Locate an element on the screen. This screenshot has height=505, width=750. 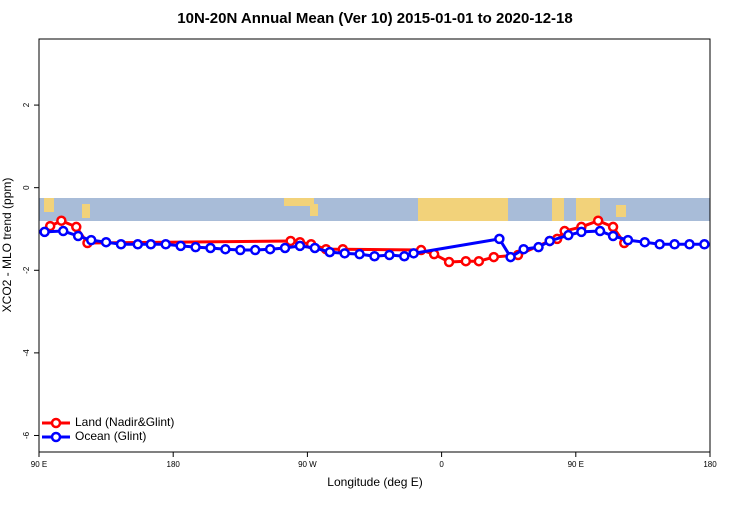
y-axis-label: XCO2 - MLO trend (ppm) is located at coordinates (7, 245).